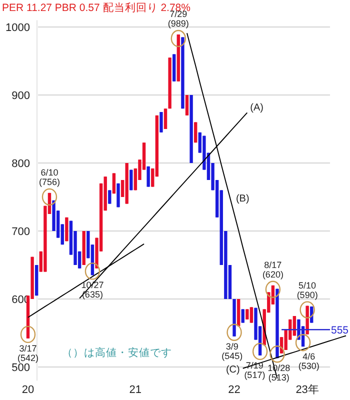  Describe the element at coordinates (21, 96) in the screenshot. I see `y-tick-label: 900` at that location.